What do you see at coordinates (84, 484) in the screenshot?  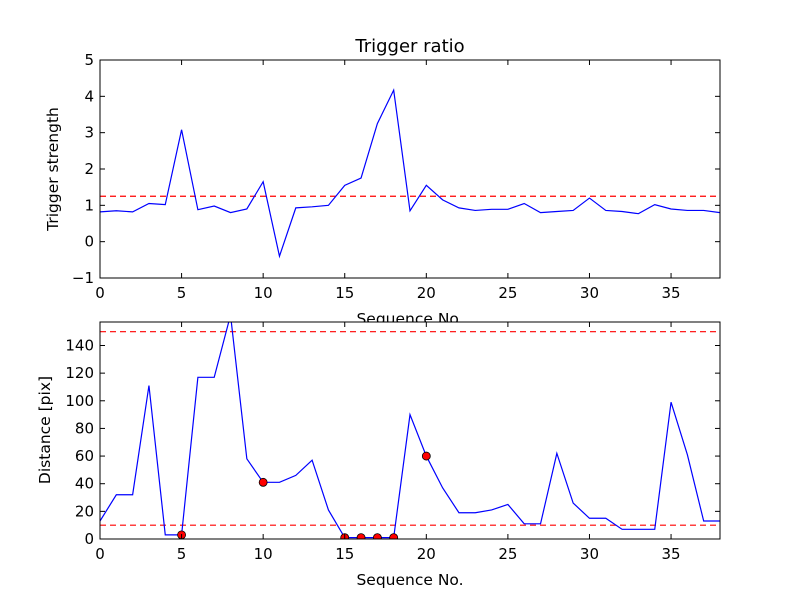 I see `y-tick-label: 40` at bounding box center [84, 484].